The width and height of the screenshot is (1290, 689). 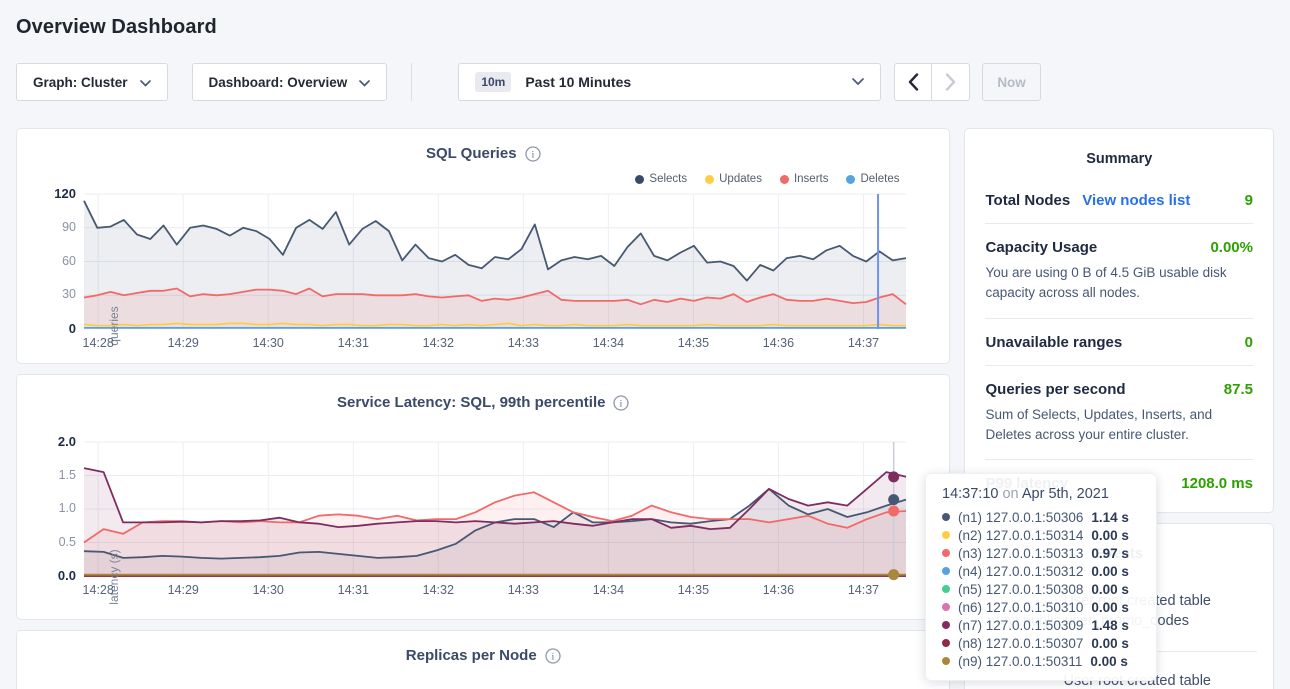 What do you see at coordinates (1028, 200) in the screenshot?
I see `total-nodes-label: Total Nodes` at bounding box center [1028, 200].